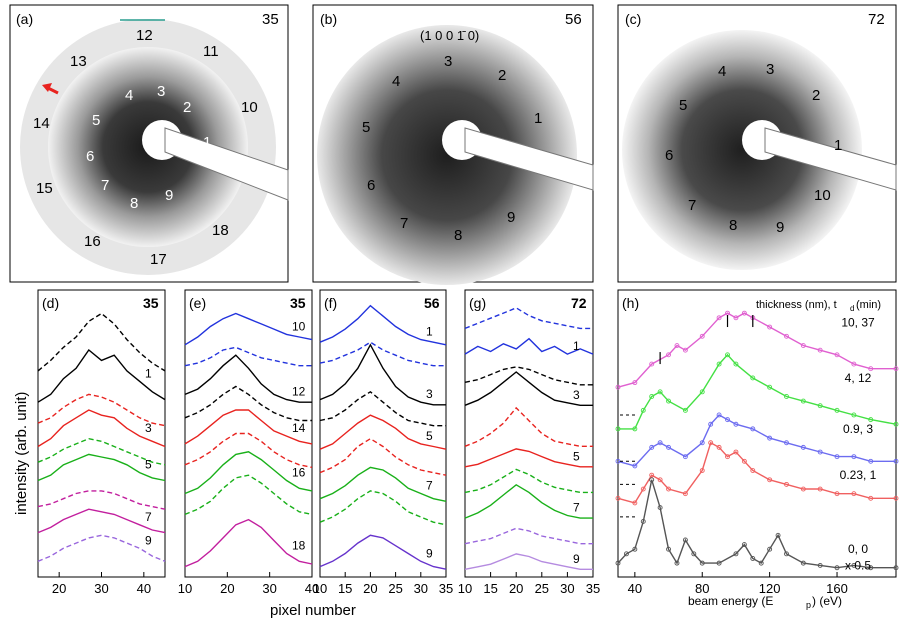 The image size is (899, 640). Describe the element at coordinates (370, 588) in the screenshot. I see `x-tick-label: 20` at that location.